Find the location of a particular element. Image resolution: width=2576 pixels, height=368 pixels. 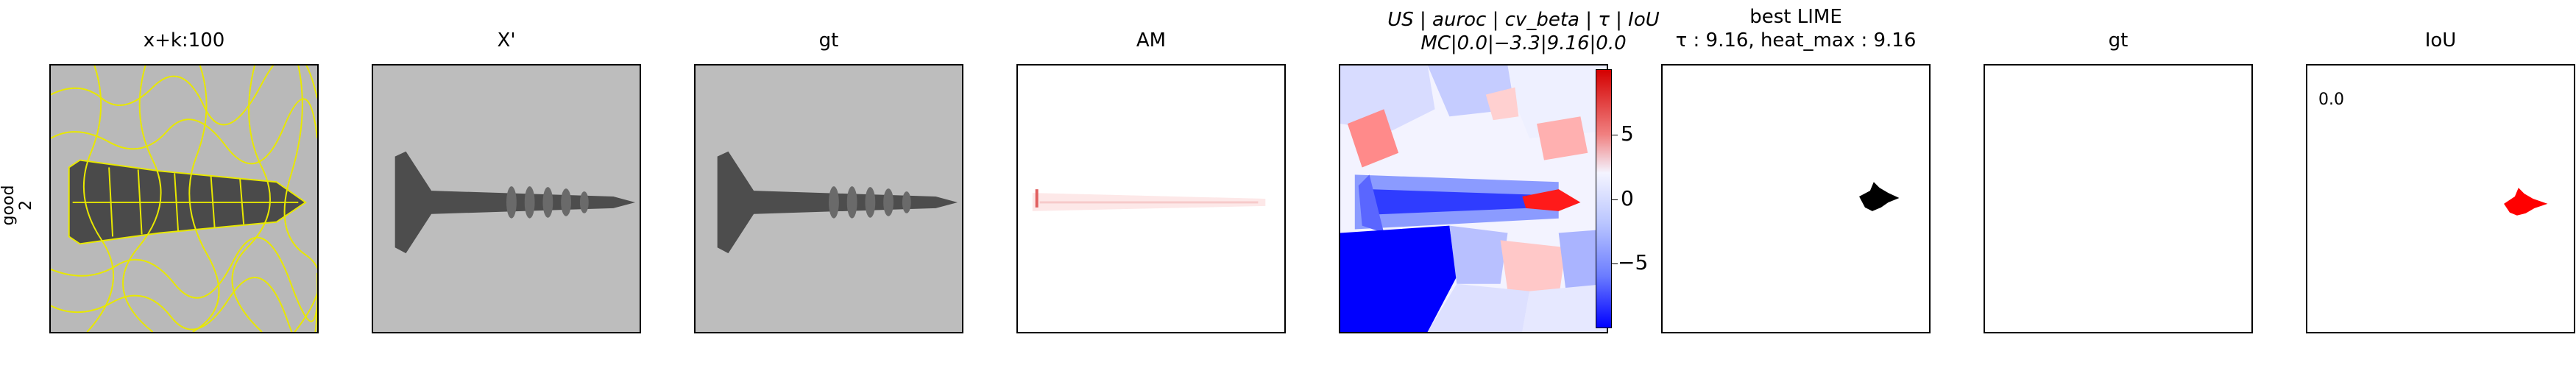

title-panel-2: X' is located at coordinates (506, 40).